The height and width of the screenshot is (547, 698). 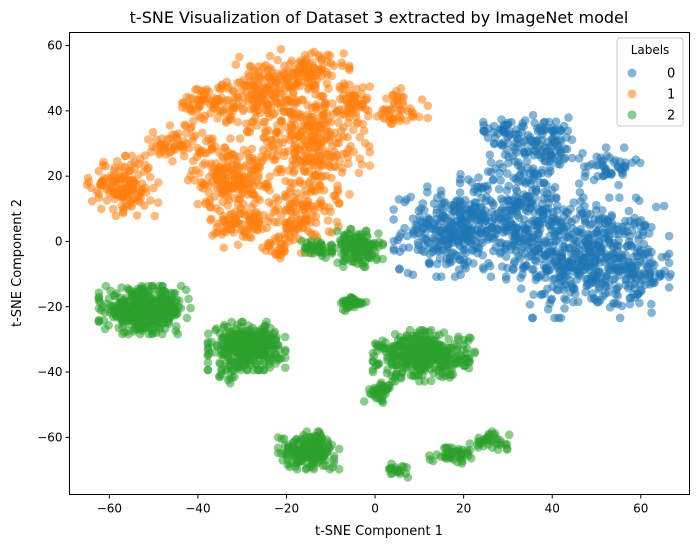 What do you see at coordinates (671, 116) in the screenshot?
I see `legend-label-2: 2` at bounding box center [671, 116].